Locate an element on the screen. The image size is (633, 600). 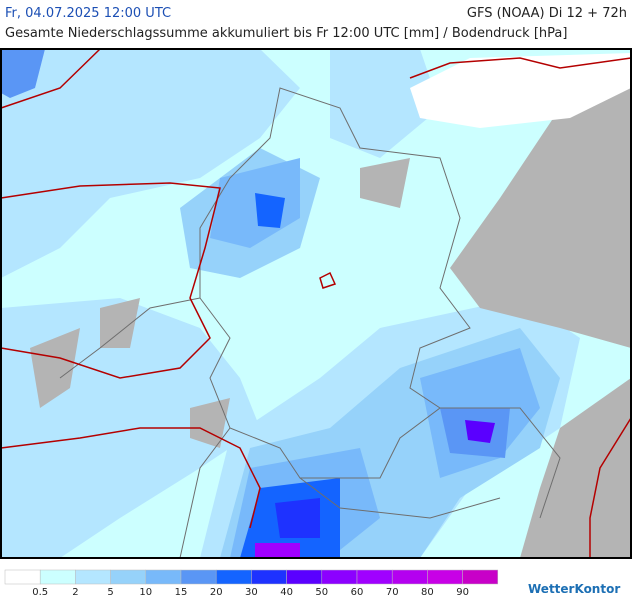
legend-label: 60 is located at coordinates (357, 592).